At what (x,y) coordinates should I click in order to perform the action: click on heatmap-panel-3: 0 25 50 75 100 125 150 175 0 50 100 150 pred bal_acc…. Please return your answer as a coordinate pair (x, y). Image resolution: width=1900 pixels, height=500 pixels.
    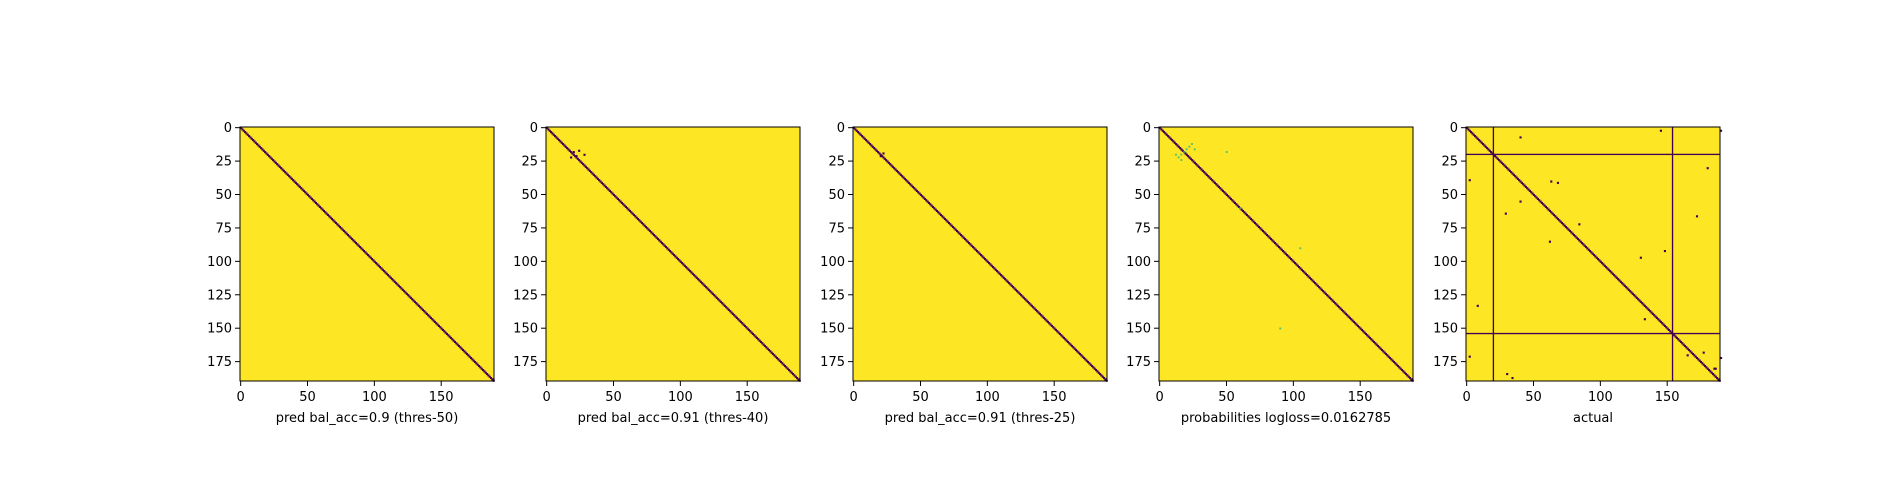
    Looking at the image, I should click on (964, 273).